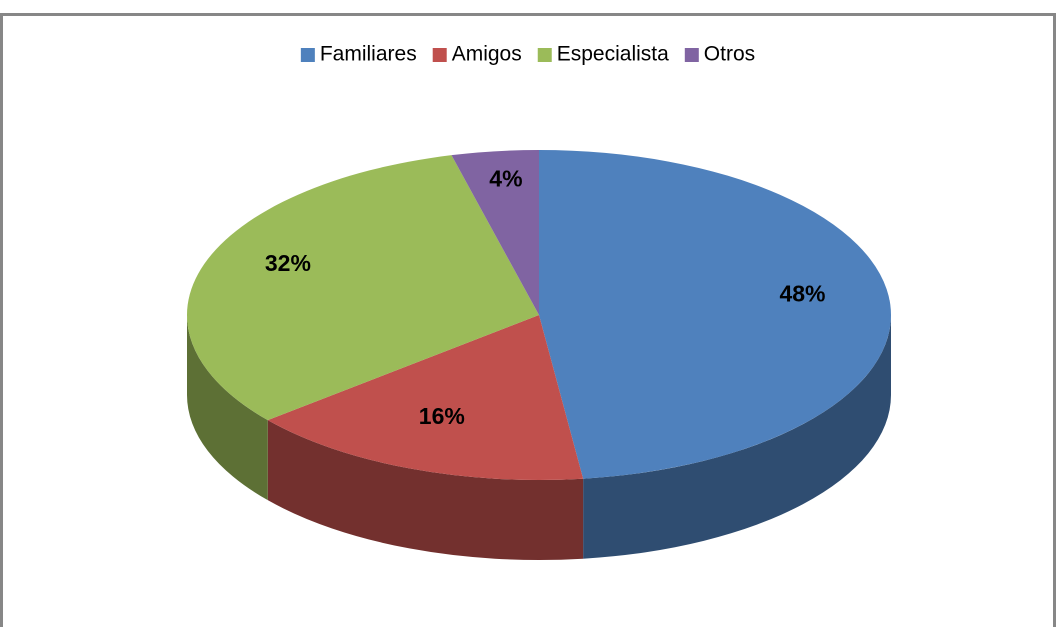 This screenshot has height=627, width=1056. I want to click on legend: Familiares Amigos Especialista Otros, so click(527, 54).